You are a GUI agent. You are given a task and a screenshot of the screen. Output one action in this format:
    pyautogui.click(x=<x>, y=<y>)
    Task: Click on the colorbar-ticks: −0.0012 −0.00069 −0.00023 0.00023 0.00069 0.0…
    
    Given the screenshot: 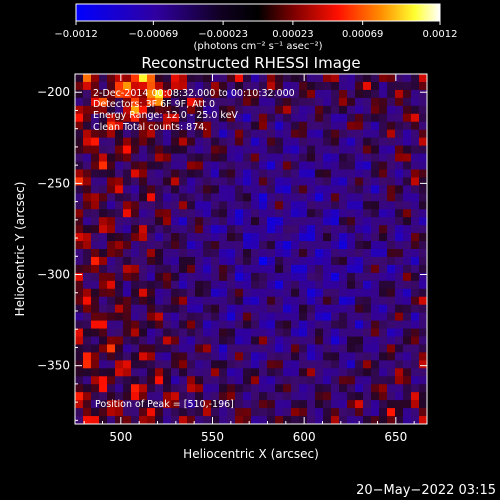 What is the action you would take?
    pyautogui.click(x=256, y=30)
    